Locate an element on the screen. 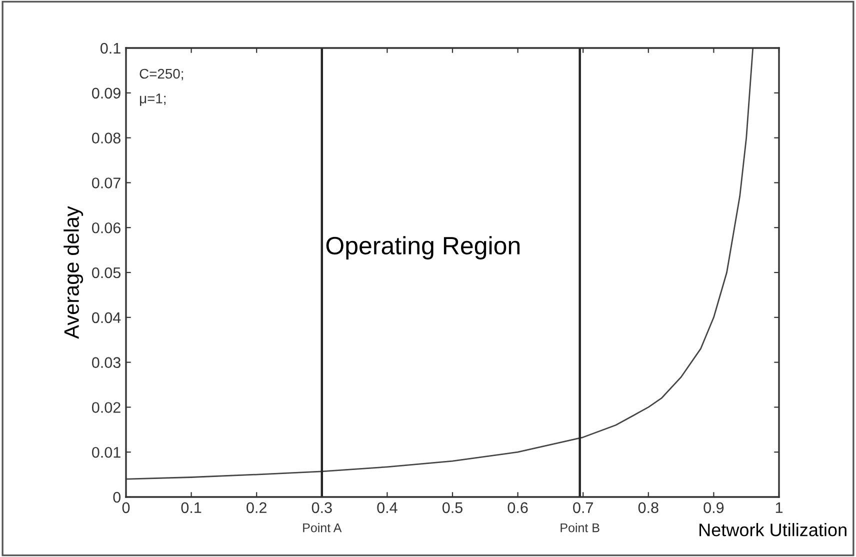 This screenshot has width=856, height=557. y-tick-label: 0.01 is located at coordinates (106, 452).